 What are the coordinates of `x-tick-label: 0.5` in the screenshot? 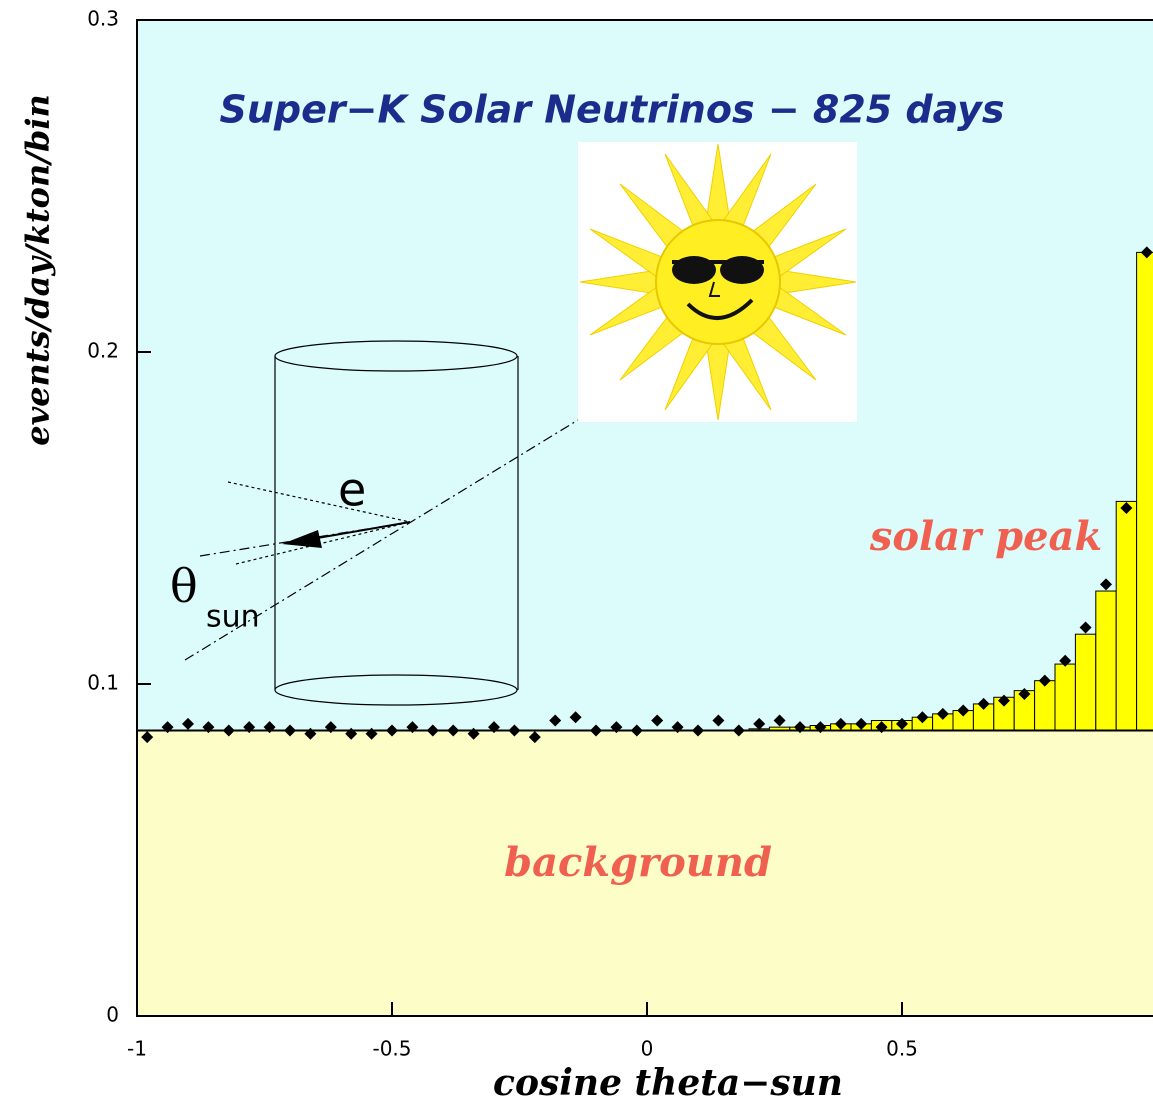 It's located at (902, 1049).